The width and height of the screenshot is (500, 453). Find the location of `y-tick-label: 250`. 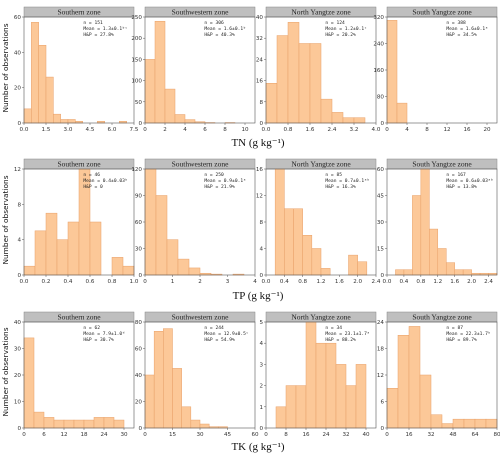

y-tick-label: 250 is located at coordinates (136, 18).